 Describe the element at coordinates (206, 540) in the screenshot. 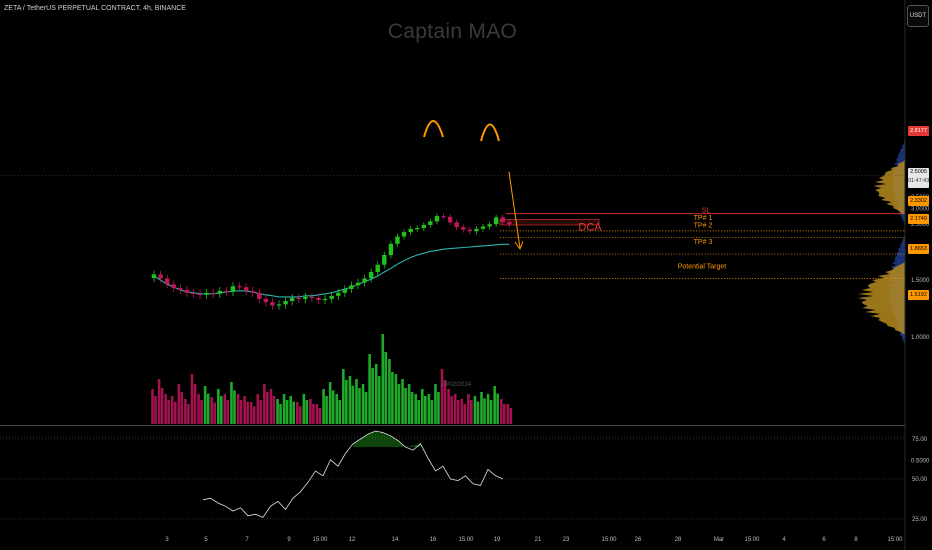

I see `time-tick-label: 5` at that location.